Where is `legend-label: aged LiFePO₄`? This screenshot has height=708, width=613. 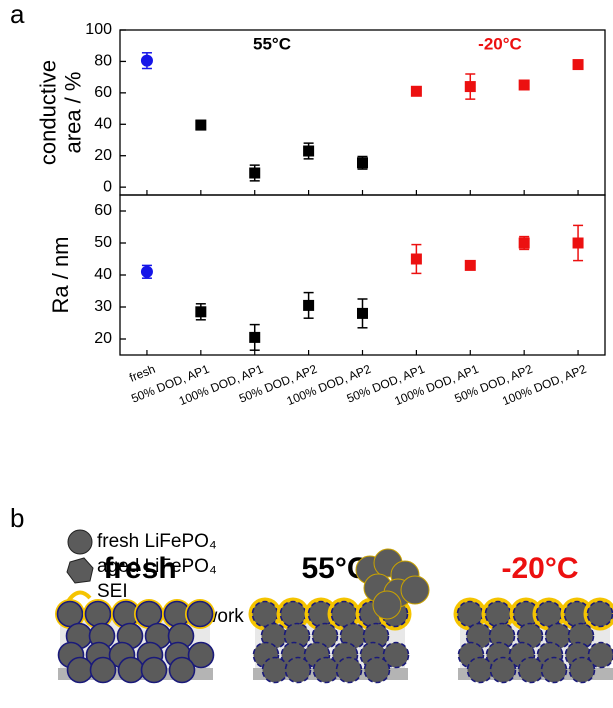
legend-label: aged LiFePO₄ is located at coordinates (157, 566).